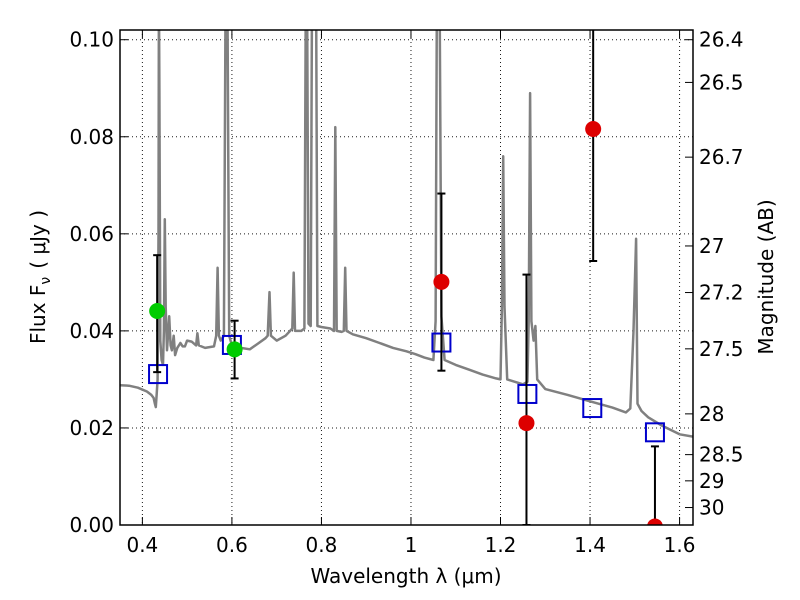 The height and width of the screenshot is (600, 800). What do you see at coordinates (680, 545) in the screenshot?
I see `x-tick-label: 1.6` at bounding box center [680, 545].